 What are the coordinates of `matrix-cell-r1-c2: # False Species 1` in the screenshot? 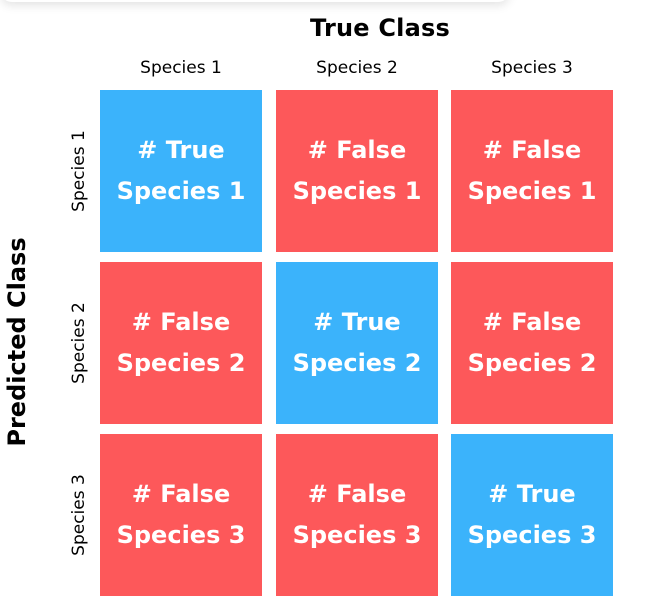 It's located at (357, 171).